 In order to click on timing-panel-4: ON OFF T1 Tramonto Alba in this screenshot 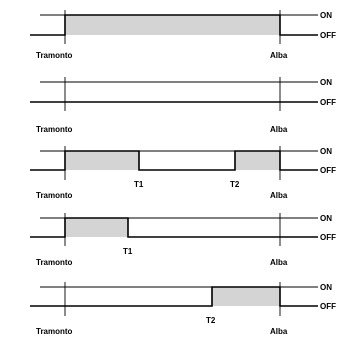, I will do `click(183, 240)`.